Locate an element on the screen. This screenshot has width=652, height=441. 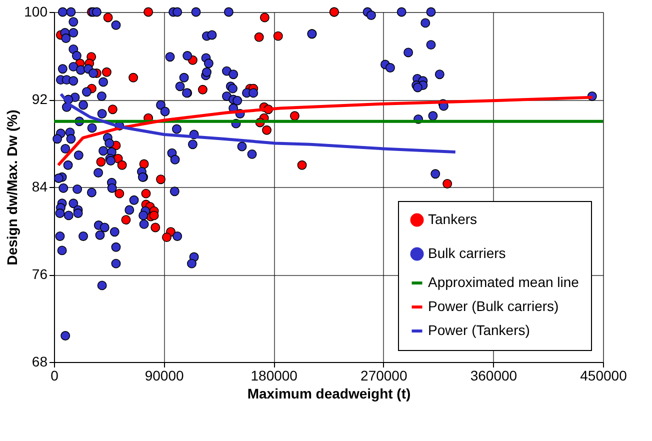
y-tick-label: 84 is located at coordinates (40, 186).